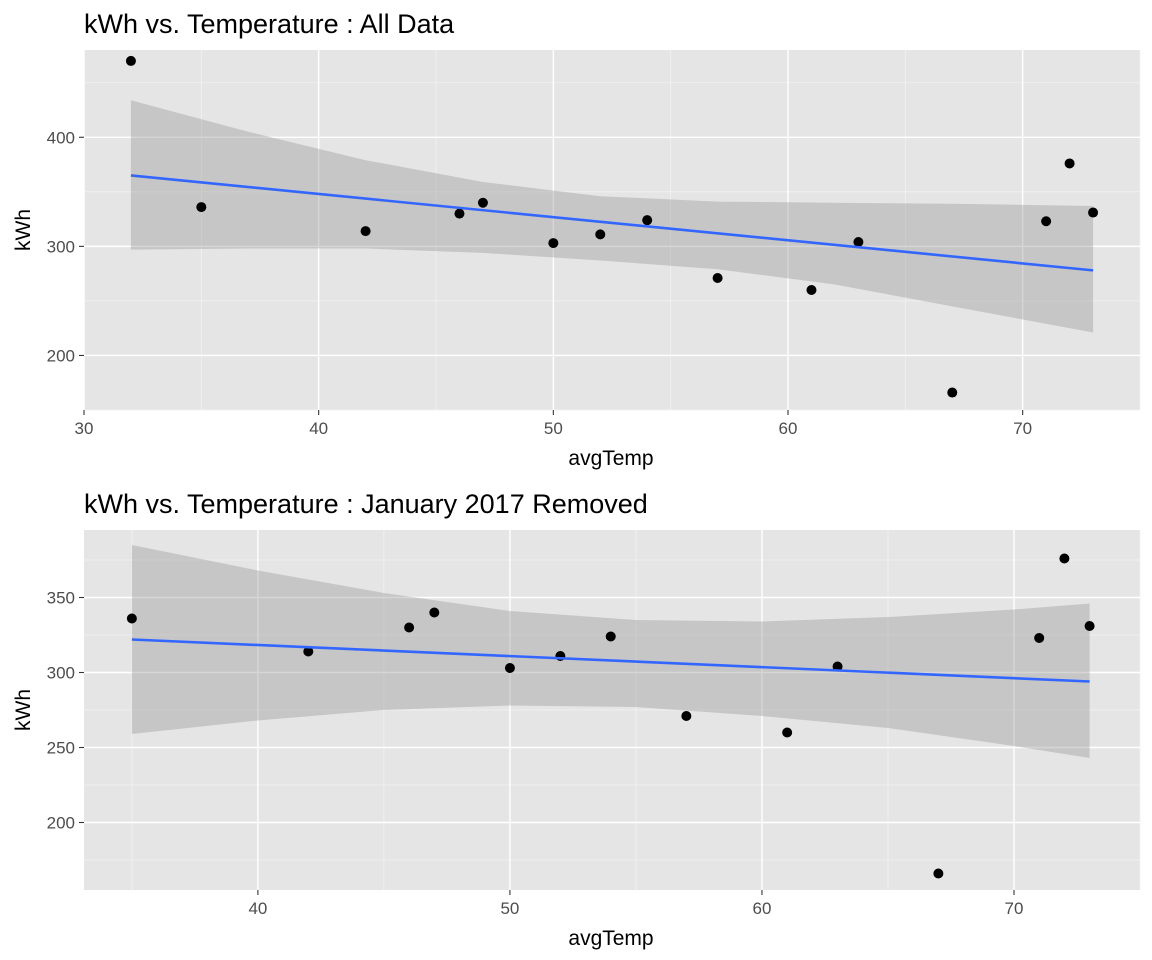  I want to click on panel-1-x-axis-title: avgTemp, so click(610, 458).